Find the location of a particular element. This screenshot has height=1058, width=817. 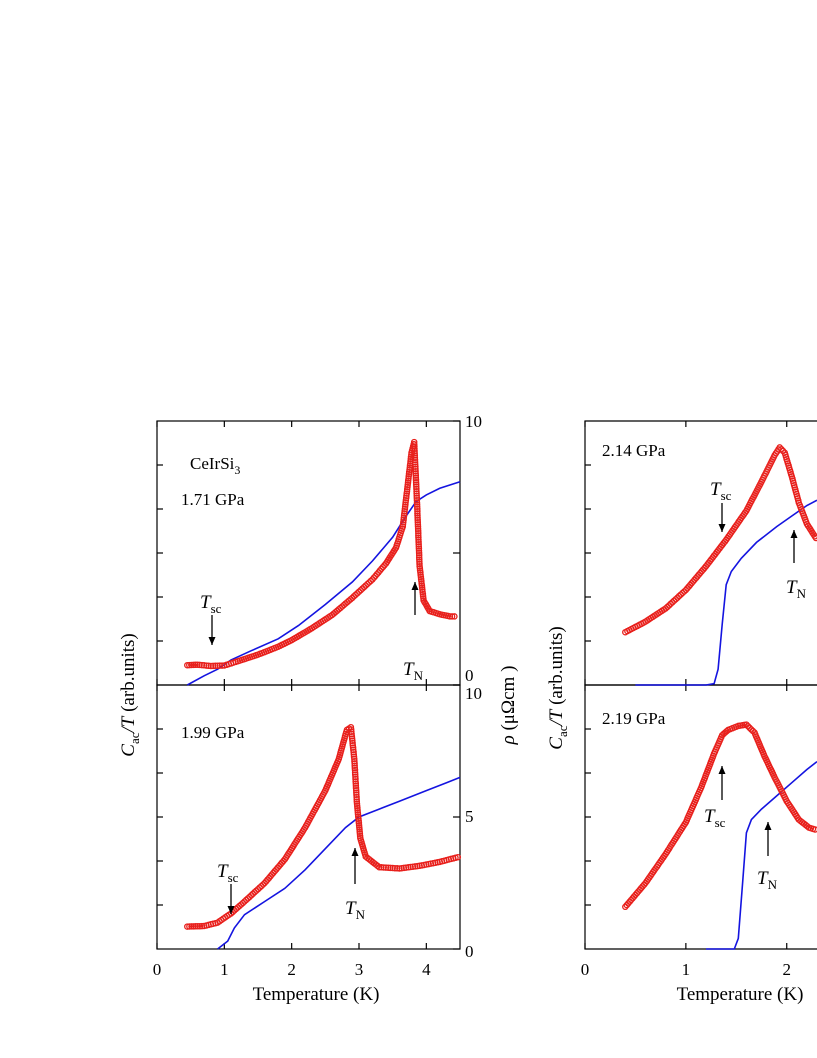

x-tick-label: 2 is located at coordinates (291, 969).